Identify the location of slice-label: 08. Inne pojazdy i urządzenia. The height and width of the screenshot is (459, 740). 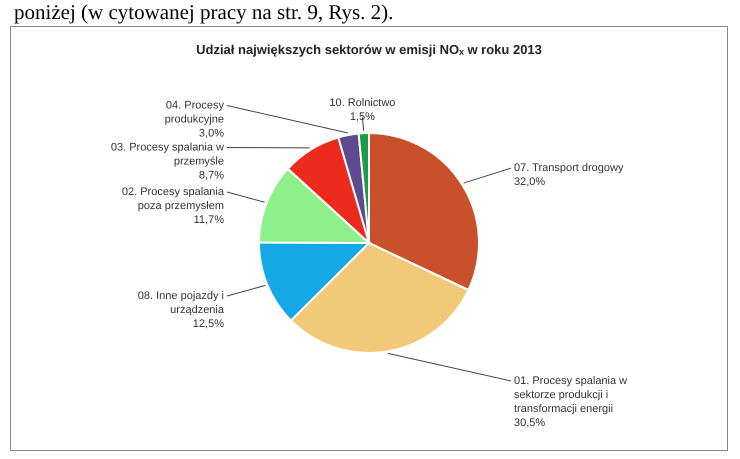
(181, 303).